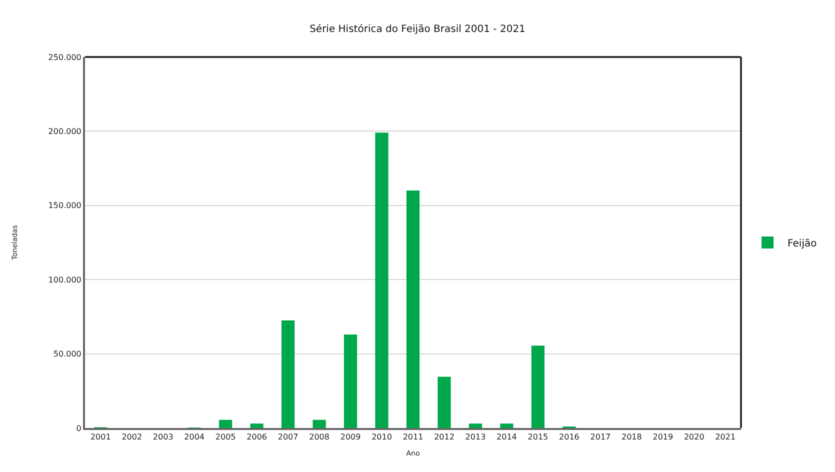 Image resolution: width=835 pixels, height=472 pixels. Describe the element at coordinates (65, 131) in the screenshot. I see `y-tick-label: 200.000` at that location.